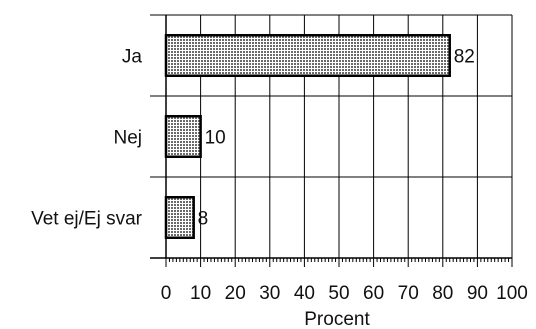 The image size is (536, 329). What do you see at coordinates (477, 293) in the screenshot?
I see `x-tick-label: 90` at bounding box center [477, 293].